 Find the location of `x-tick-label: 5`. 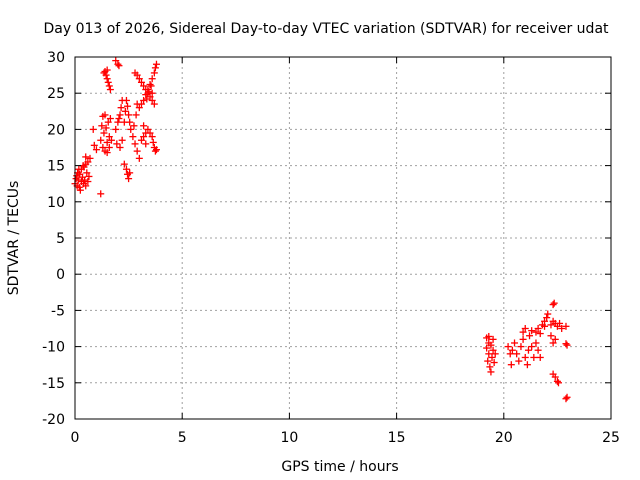

x-tick-label: 5 is located at coordinates (182, 438).